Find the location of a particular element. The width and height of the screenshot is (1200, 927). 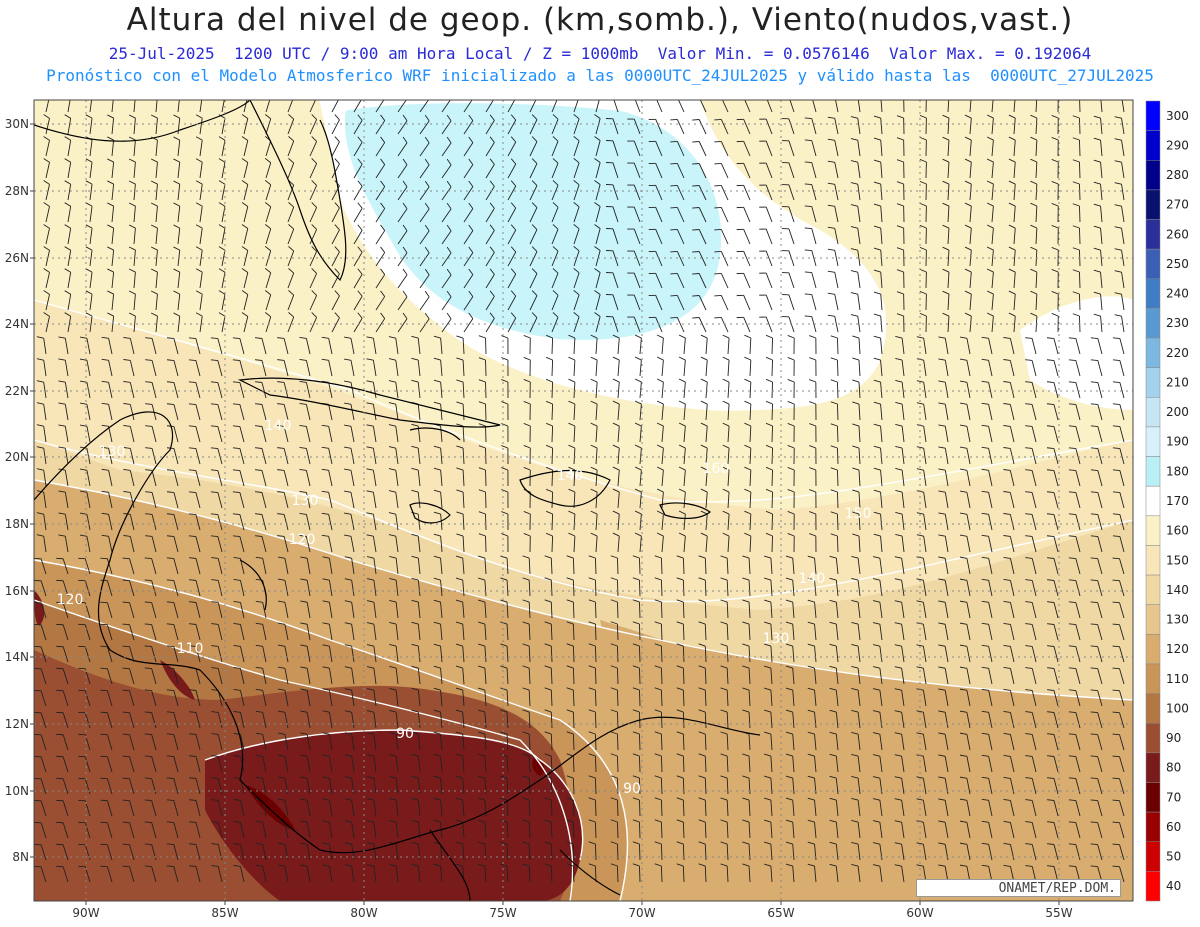

contour-label: 130 is located at coordinates (112, 452).